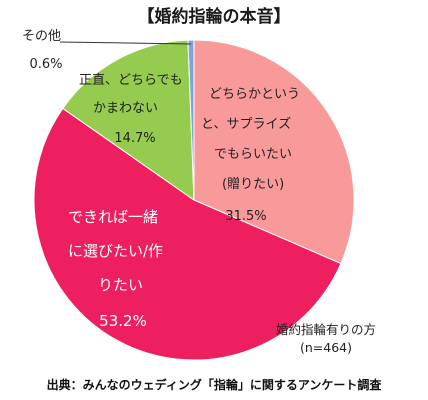  I want to click on slice-2-value-label: 14.7%, so click(134, 138).